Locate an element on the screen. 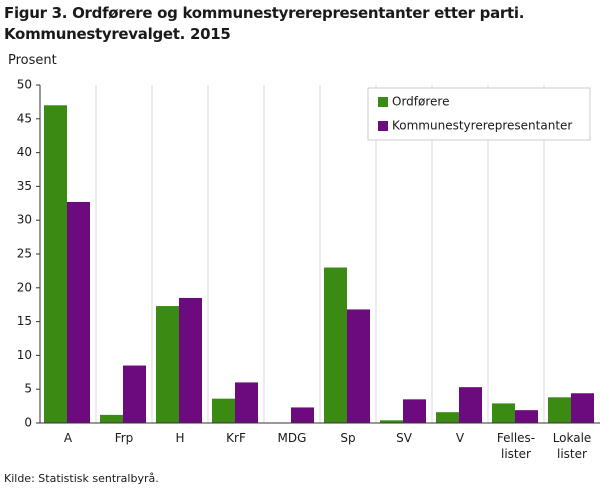  x-tick-label: Frp is located at coordinates (124, 438).